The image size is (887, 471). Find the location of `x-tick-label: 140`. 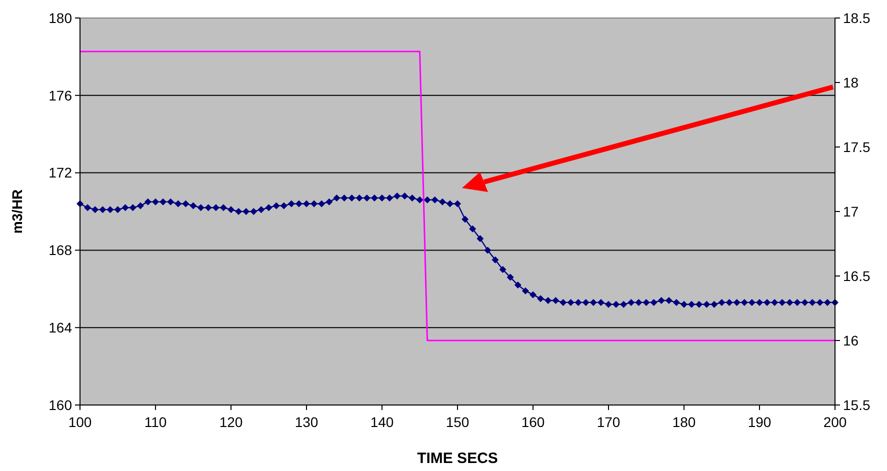

x-tick-label: 140 is located at coordinates (382, 422).